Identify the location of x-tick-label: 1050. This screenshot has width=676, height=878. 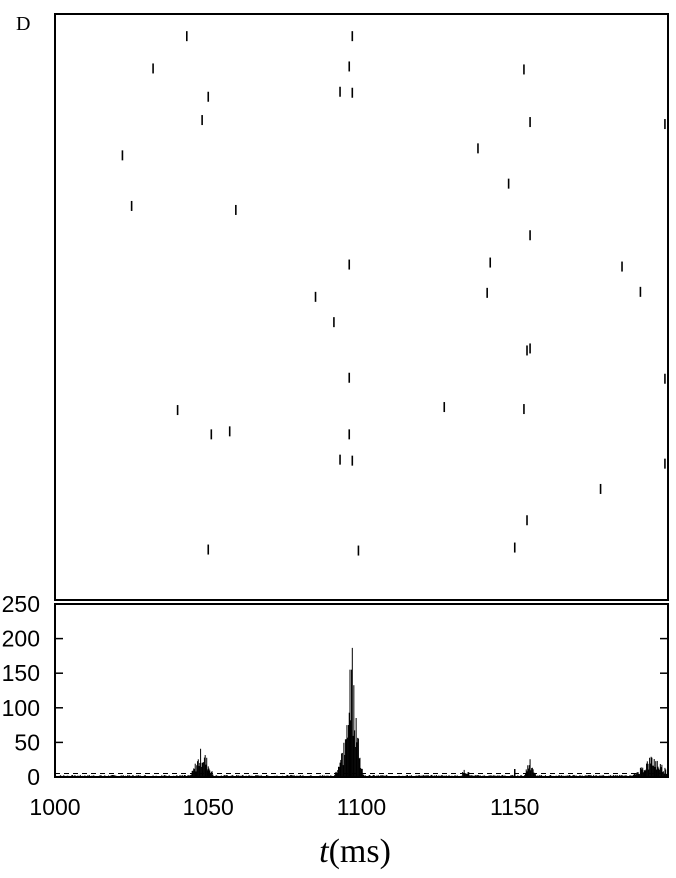
(208, 807).